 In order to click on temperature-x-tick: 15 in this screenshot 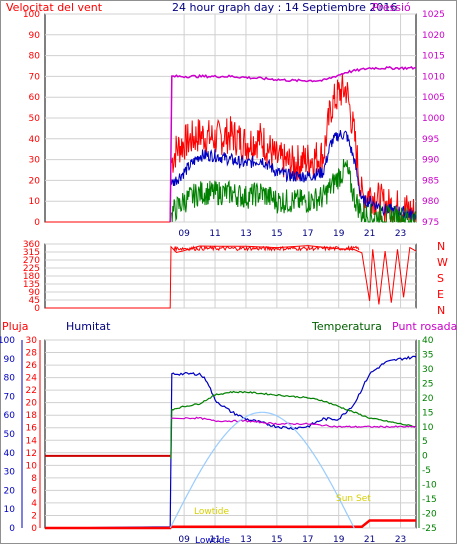, I will do `click(276, 539)`.